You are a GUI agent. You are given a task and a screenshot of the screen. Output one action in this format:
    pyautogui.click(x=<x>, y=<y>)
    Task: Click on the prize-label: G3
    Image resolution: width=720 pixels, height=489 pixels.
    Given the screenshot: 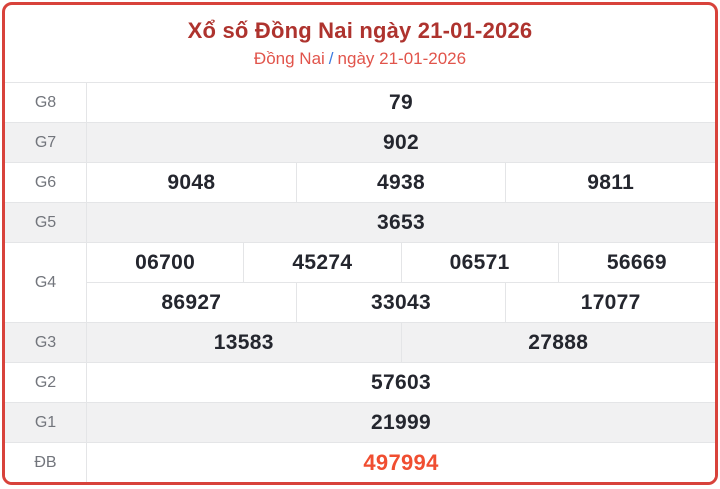 What is the action you would take?
    pyautogui.click(x=46, y=342)
    